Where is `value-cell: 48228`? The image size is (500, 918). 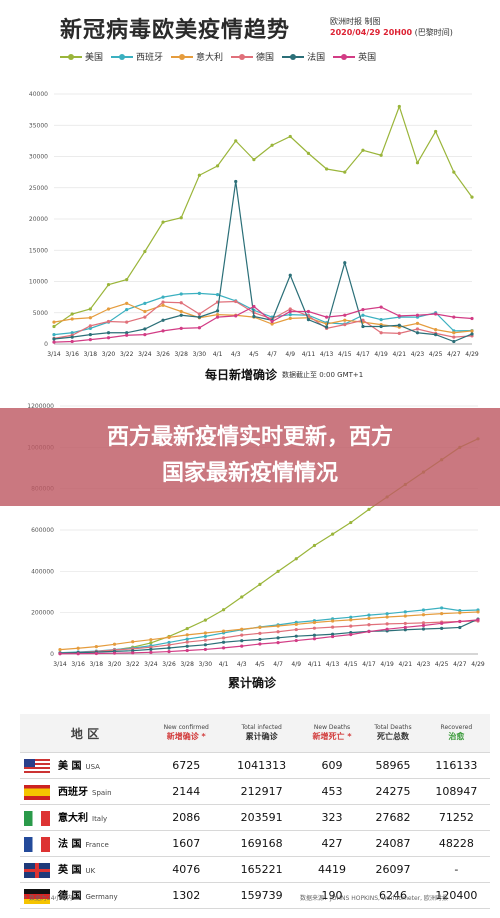 value-cell: 48228 is located at coordinates (456, 843).